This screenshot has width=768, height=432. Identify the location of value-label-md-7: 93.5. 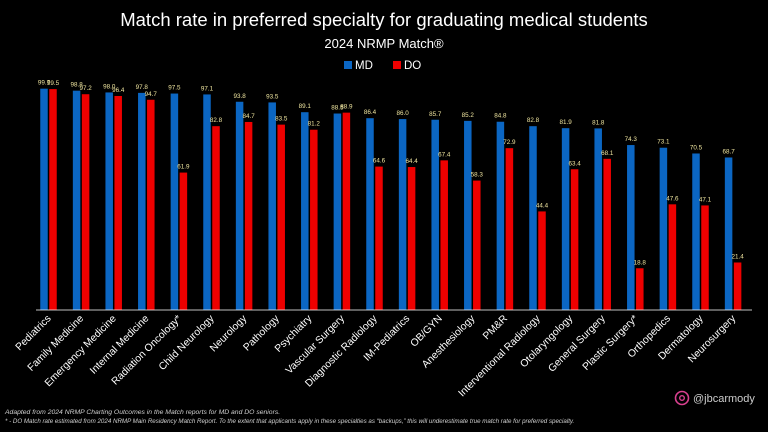
(272, 96).